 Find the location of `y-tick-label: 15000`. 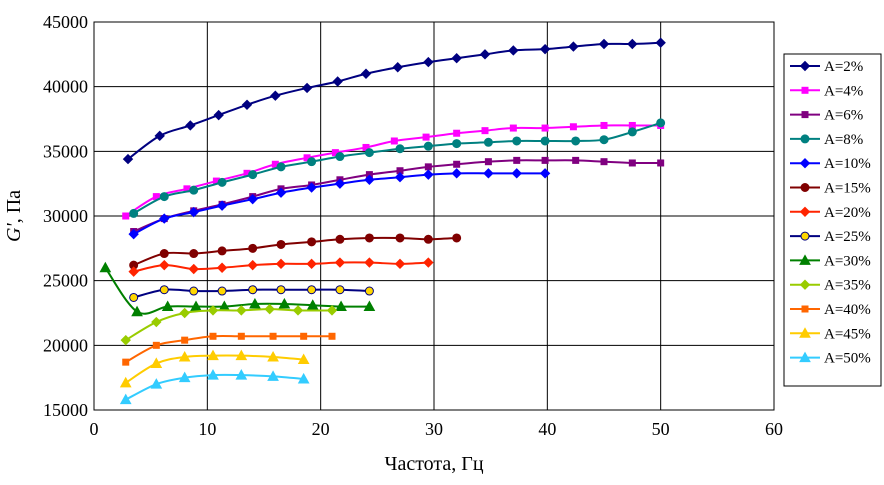

y-tick-label: 15000 is located at coordinates (65, 410).